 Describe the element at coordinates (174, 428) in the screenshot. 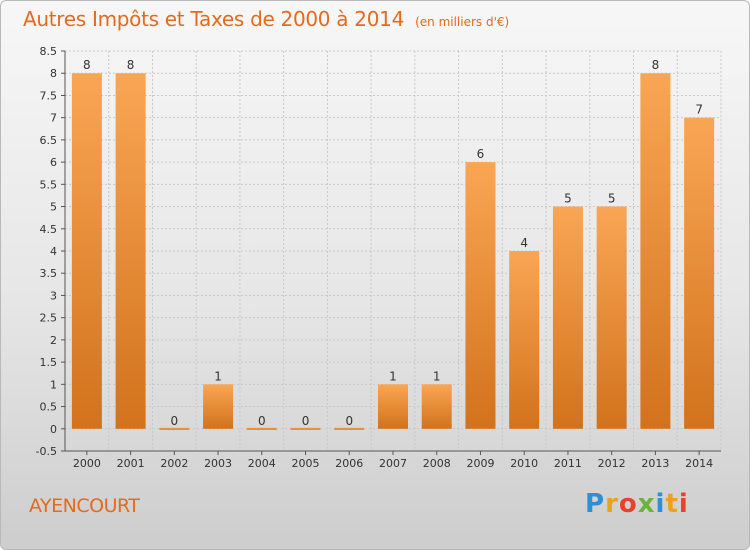

I see `bar-2002` at that location.